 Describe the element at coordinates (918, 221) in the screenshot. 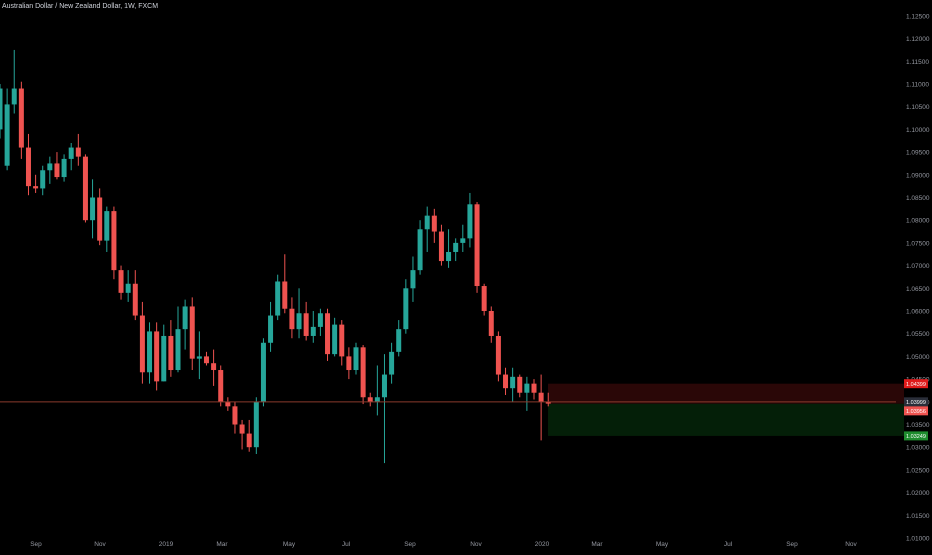

I see `y-tick-label: 1.08000` at that location.